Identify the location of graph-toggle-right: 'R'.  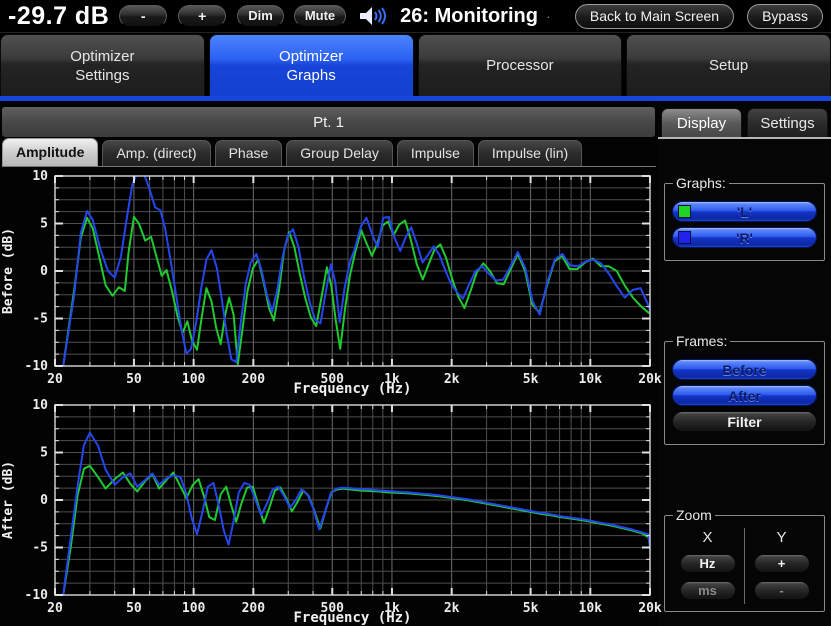
(744, 237).